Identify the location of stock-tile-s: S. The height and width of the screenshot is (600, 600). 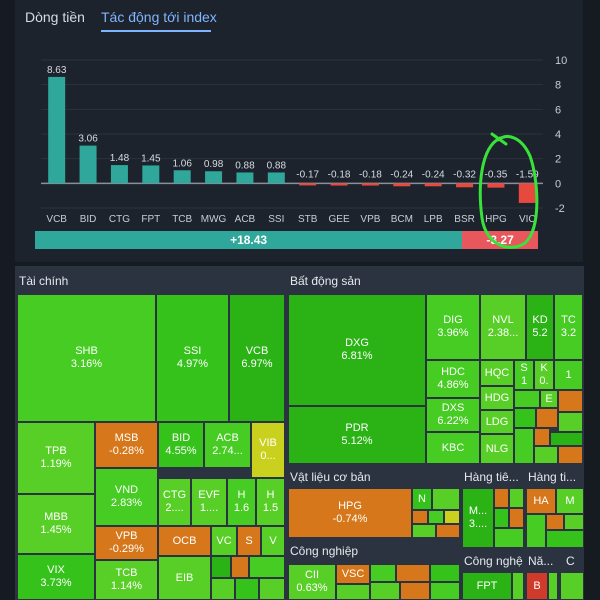
(249, 541).